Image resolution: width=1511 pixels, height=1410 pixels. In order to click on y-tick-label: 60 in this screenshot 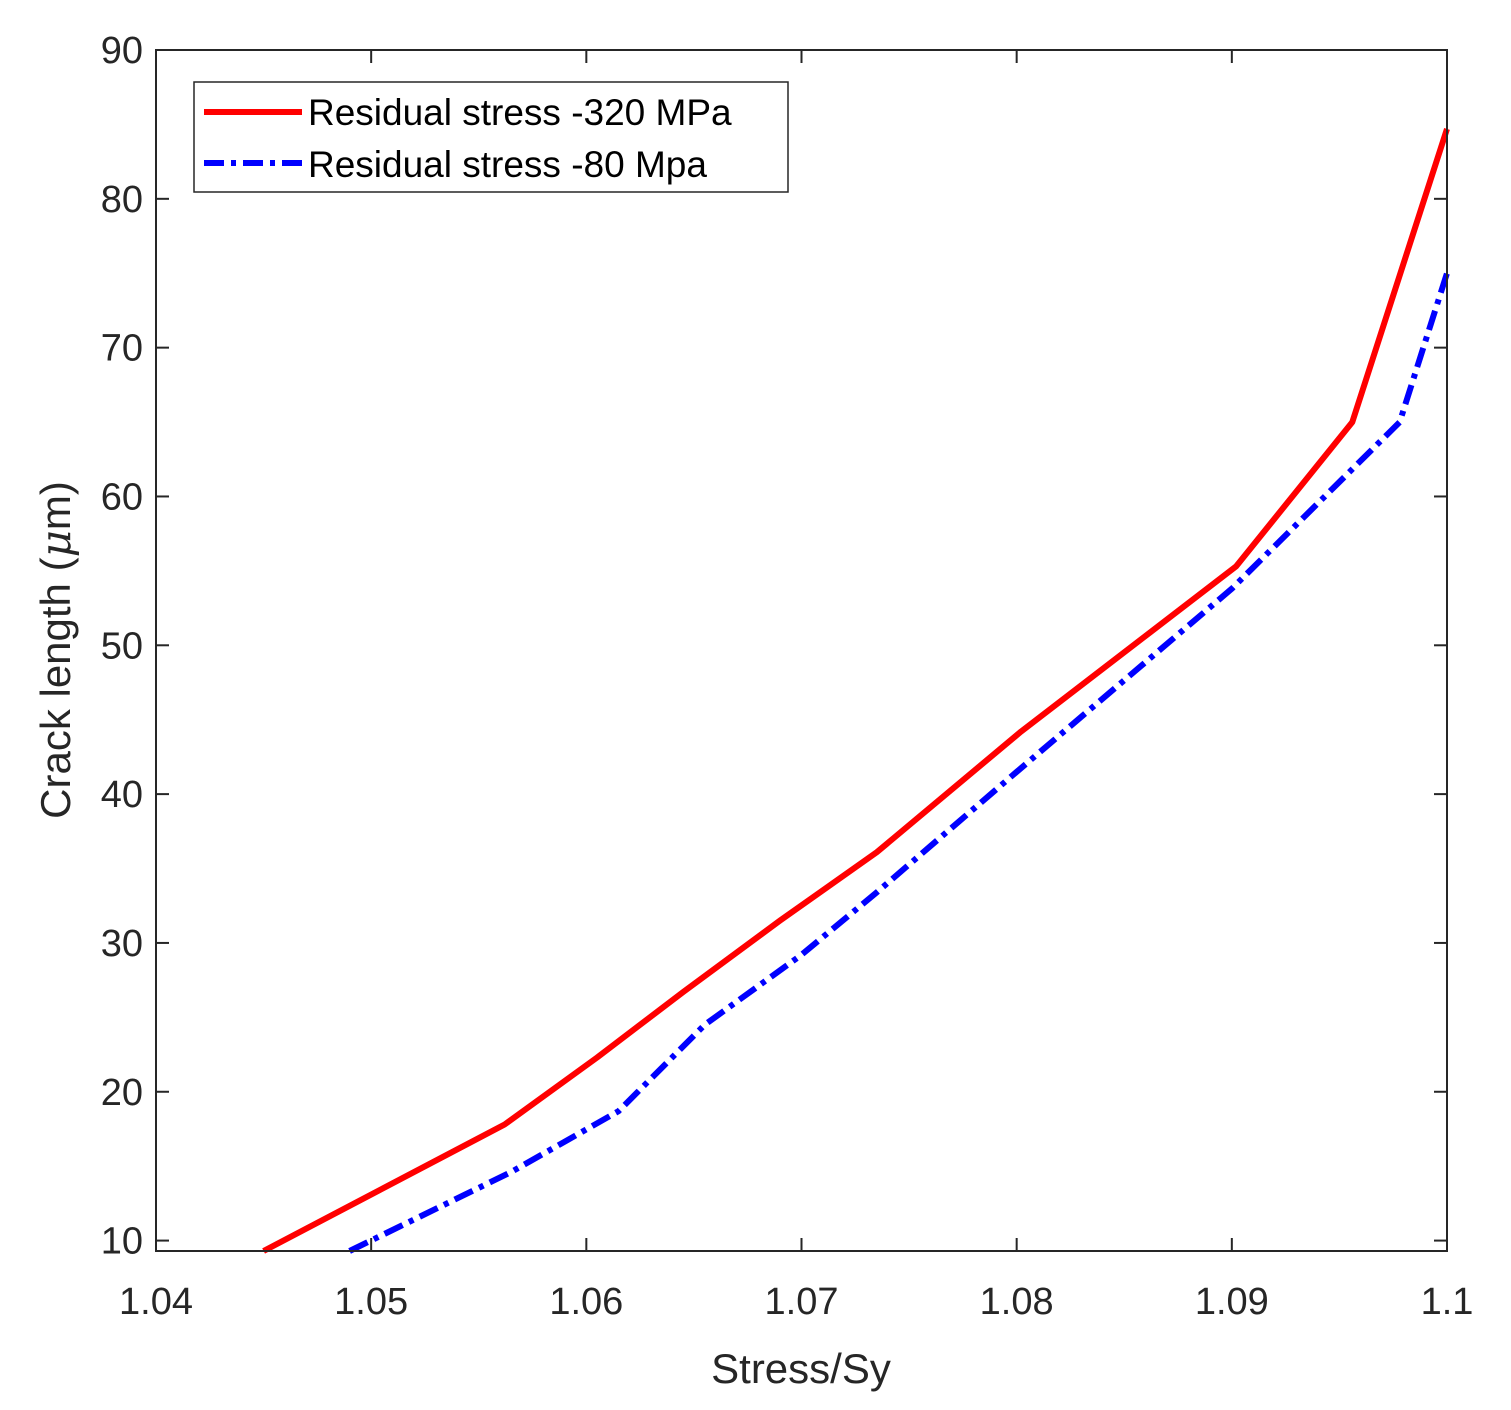, I will do `click(122, 497)`.